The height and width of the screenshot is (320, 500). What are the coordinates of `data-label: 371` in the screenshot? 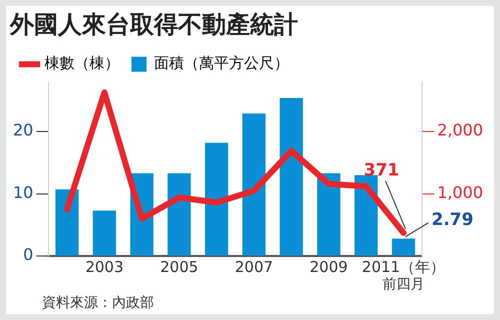 It's located at (382, 170).